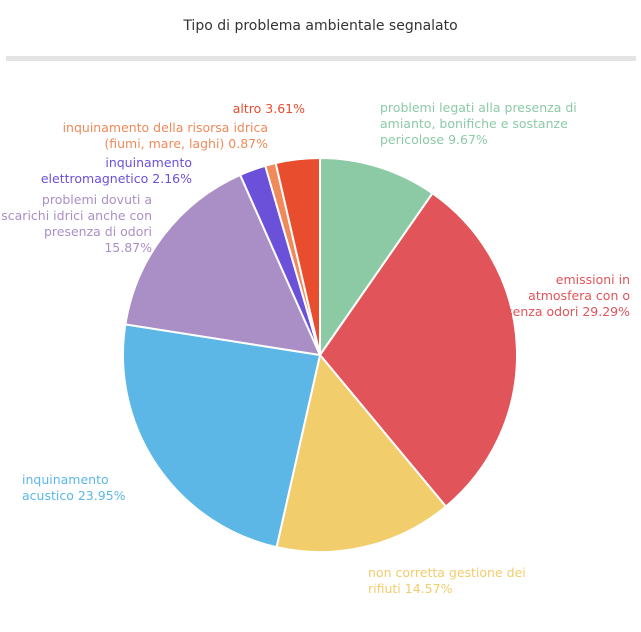 The image size is (641, 632). I want to click on value-label: 14.57%, so click(428, 588).